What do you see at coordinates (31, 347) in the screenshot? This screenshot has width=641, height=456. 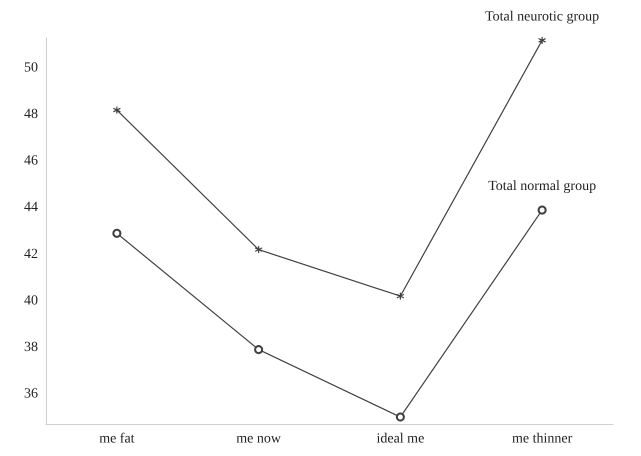 I see `y-tick-label: 38` at bounding box center [31, 347].